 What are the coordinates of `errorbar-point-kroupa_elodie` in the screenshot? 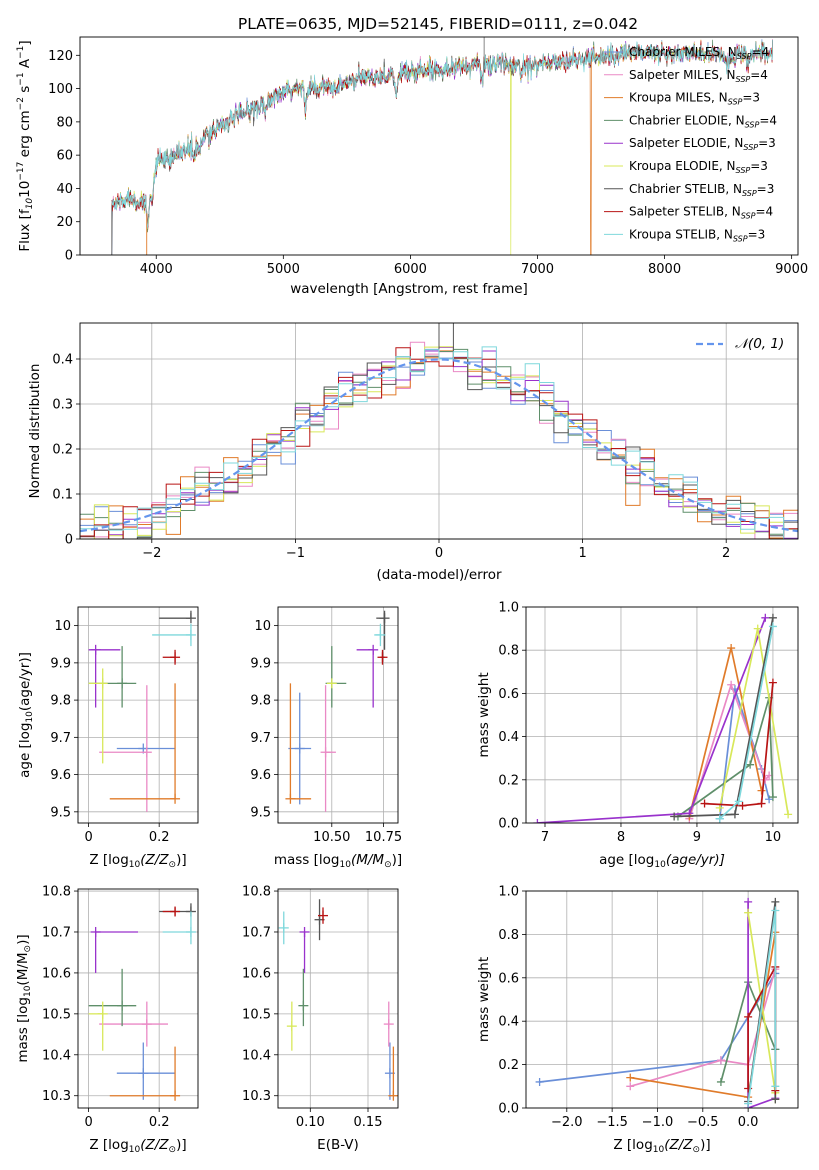 It's located at (331, 683).